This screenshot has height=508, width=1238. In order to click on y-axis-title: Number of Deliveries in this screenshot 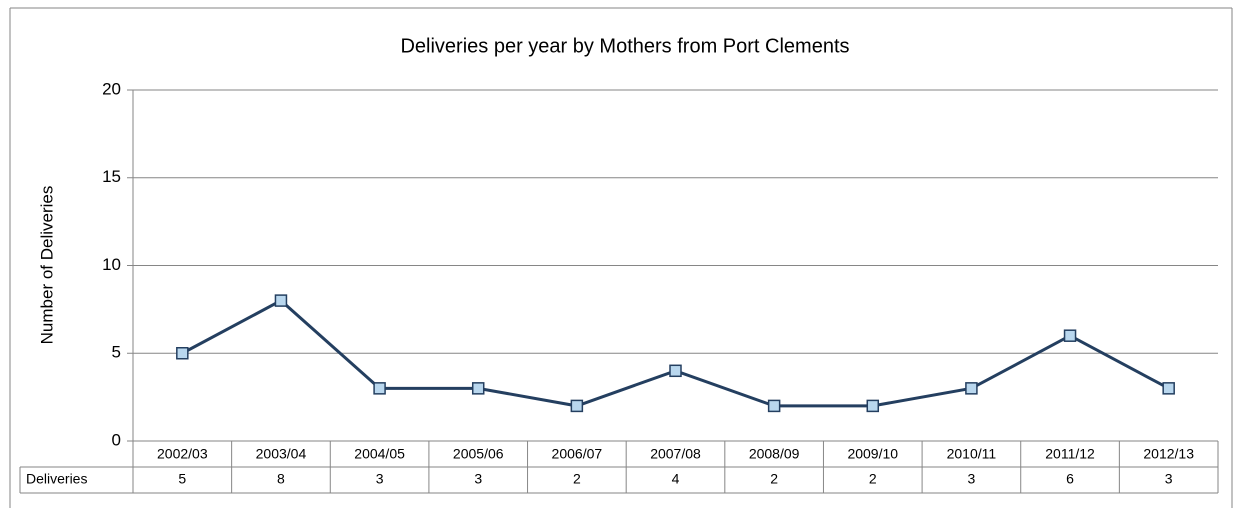, I will do `click(46, 265)`.